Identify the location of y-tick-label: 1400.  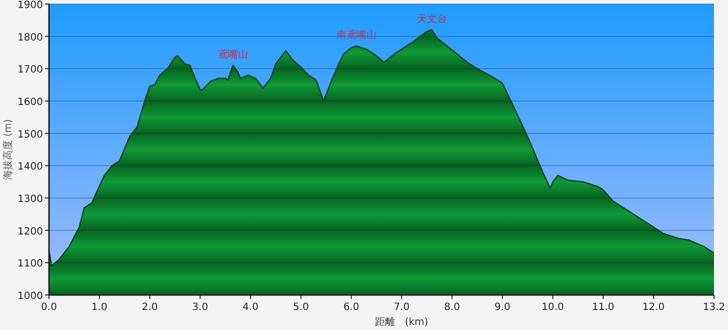
(30, 167).